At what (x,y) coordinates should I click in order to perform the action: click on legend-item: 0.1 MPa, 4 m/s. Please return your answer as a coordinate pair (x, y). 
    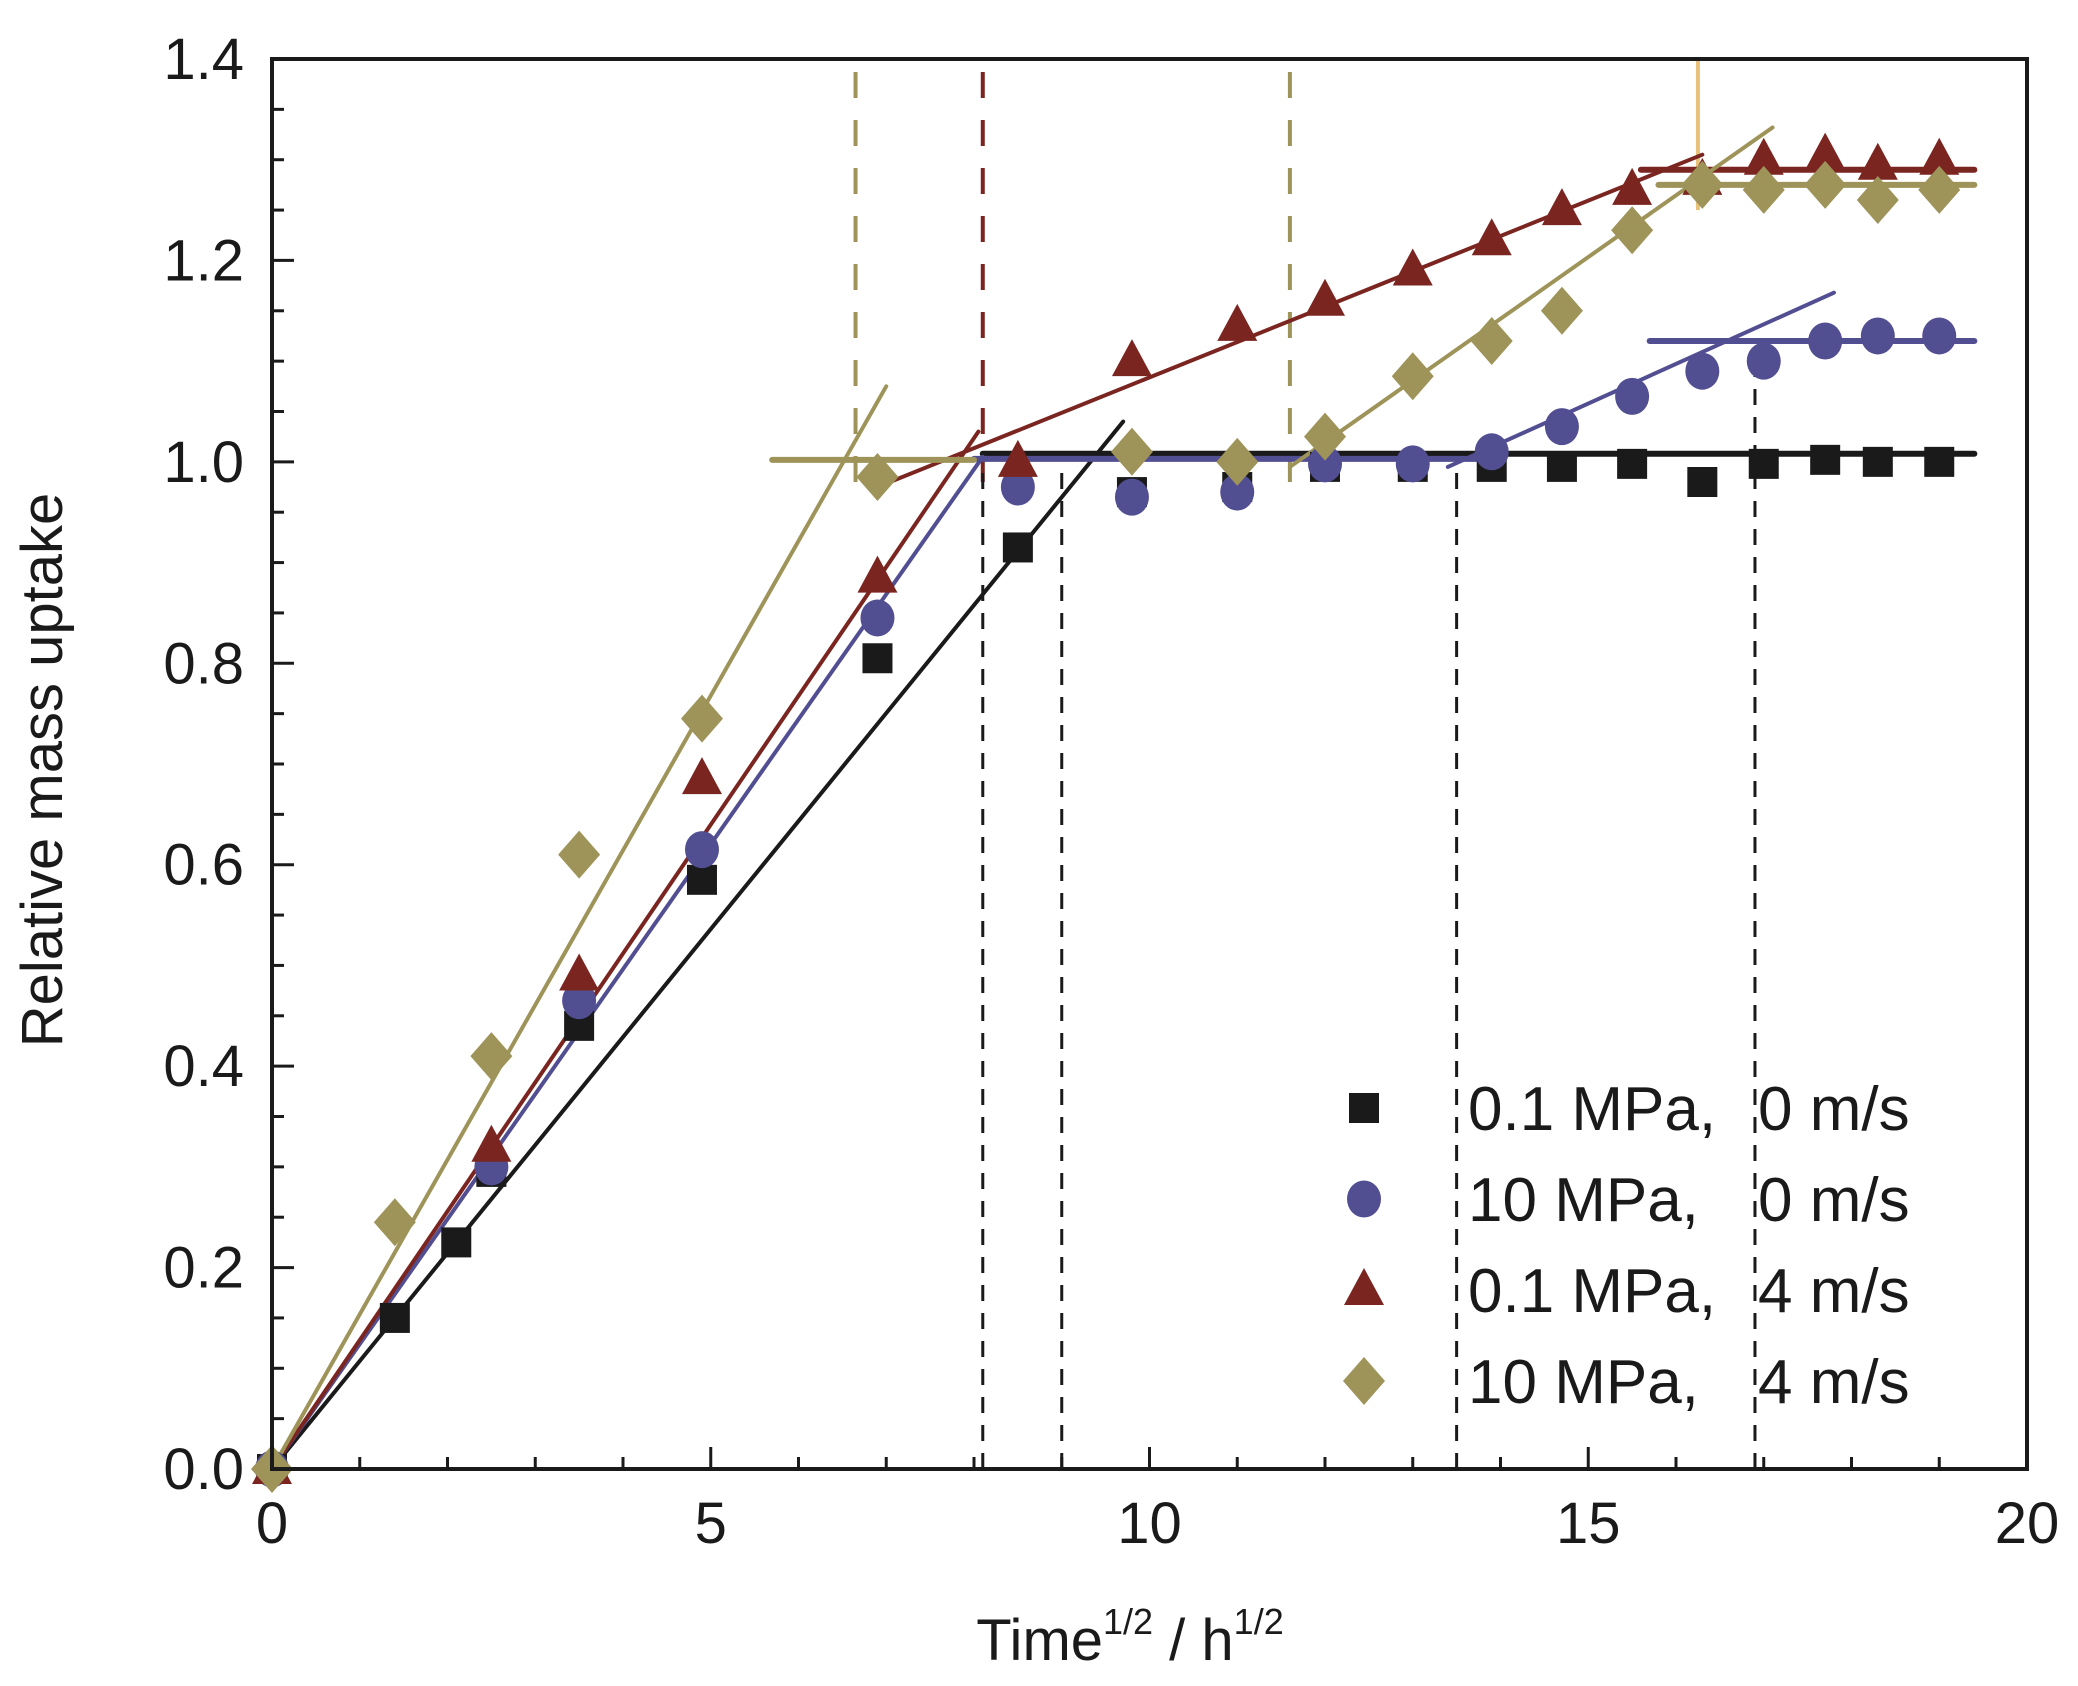
    Looking at the image, I should click on (1627, 1291).